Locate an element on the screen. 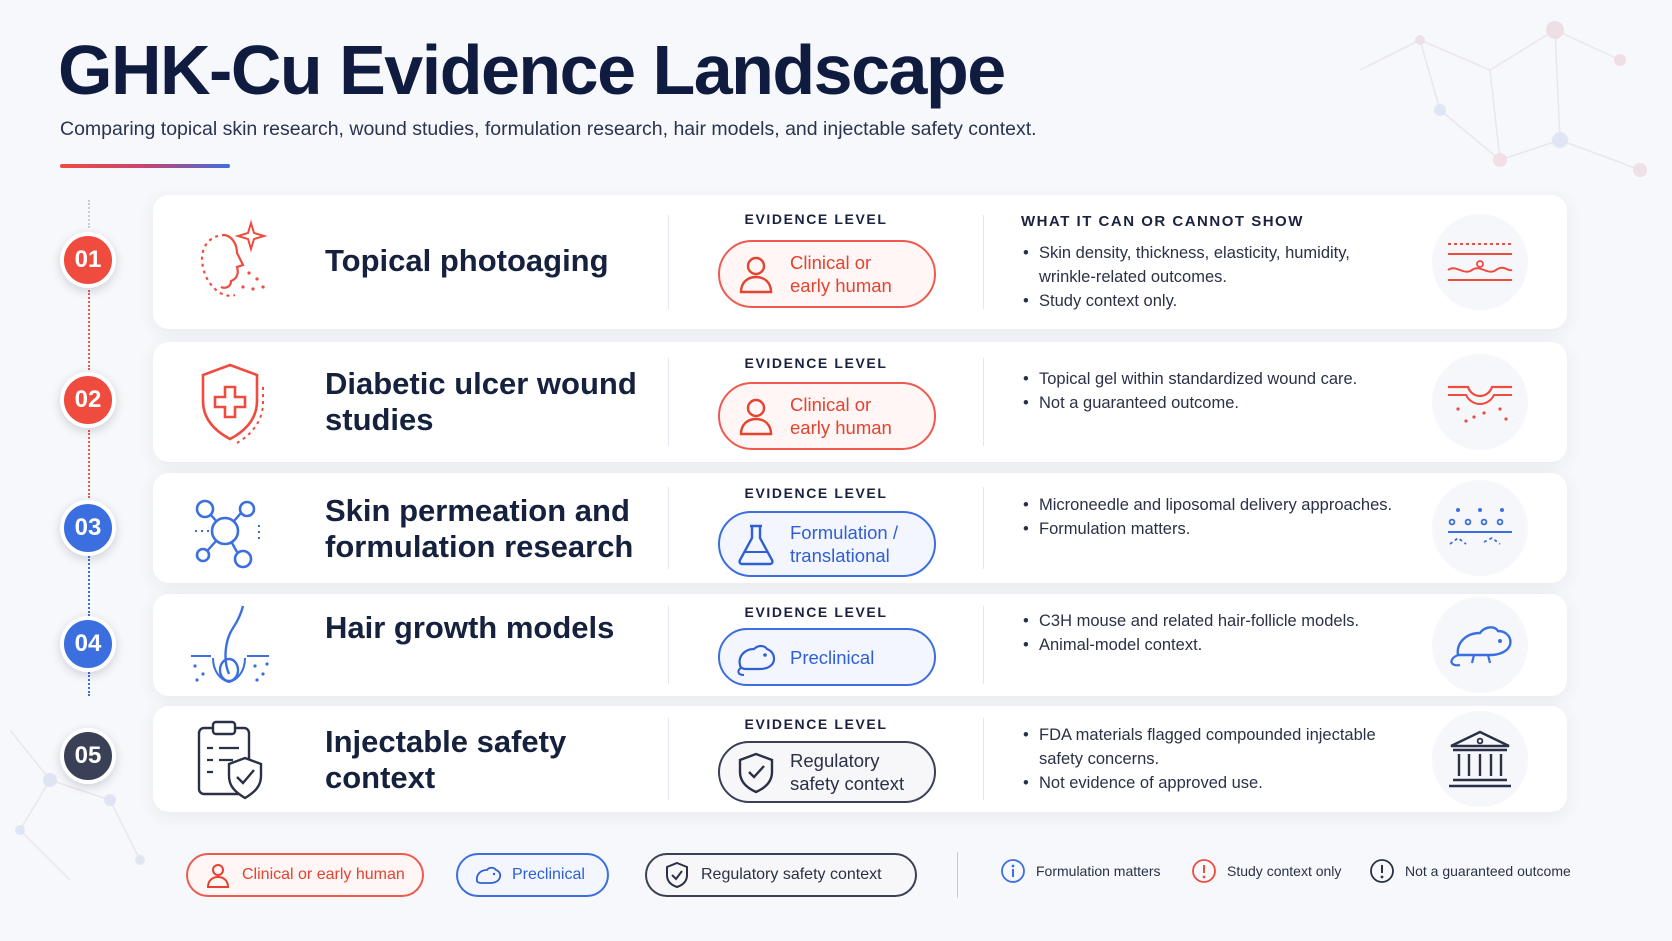  mouse-glyph is located at coordinates (1481, 646).